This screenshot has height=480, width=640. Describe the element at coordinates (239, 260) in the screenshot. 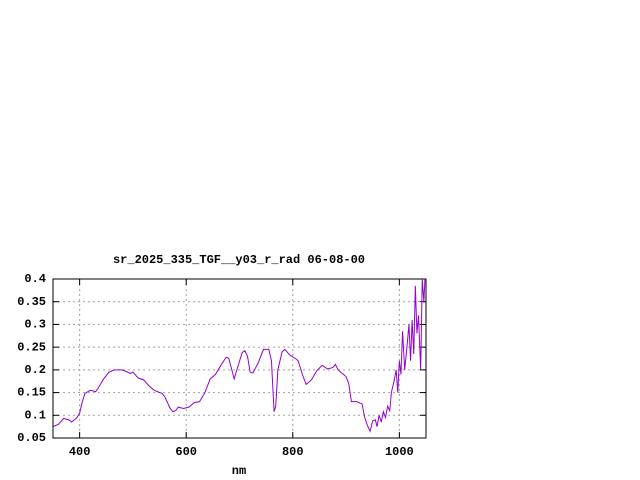

I see `chart-title: sr_2025_335_TGF__y03_r_rad 06-08-00` at that location.